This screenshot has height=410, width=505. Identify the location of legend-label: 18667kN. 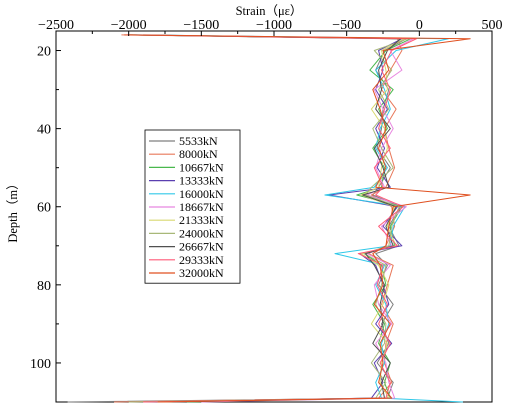
(201, 207).